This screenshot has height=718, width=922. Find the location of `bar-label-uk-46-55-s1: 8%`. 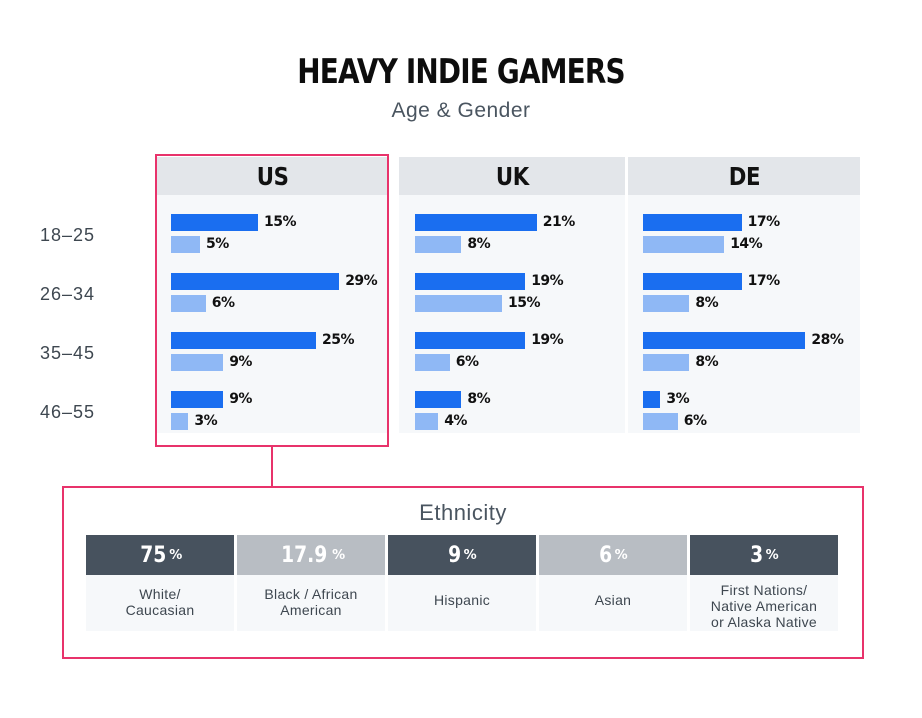

bar-label-uk-46-55-s1: 8% is located at coordinates (479, 399).